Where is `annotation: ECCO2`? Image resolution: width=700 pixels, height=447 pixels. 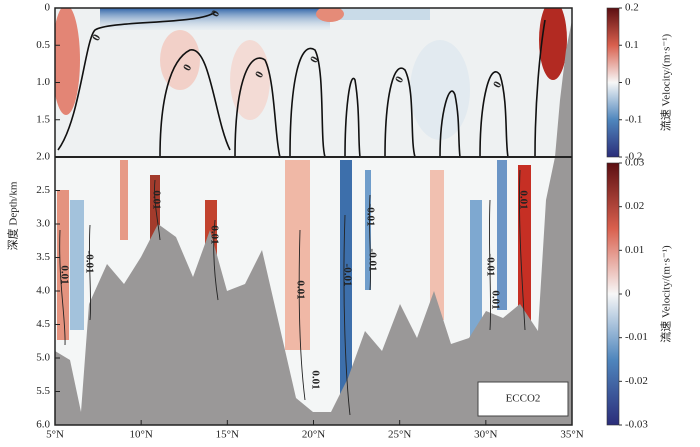
annotation: ECCO2 is located at coordinates (523, 399).